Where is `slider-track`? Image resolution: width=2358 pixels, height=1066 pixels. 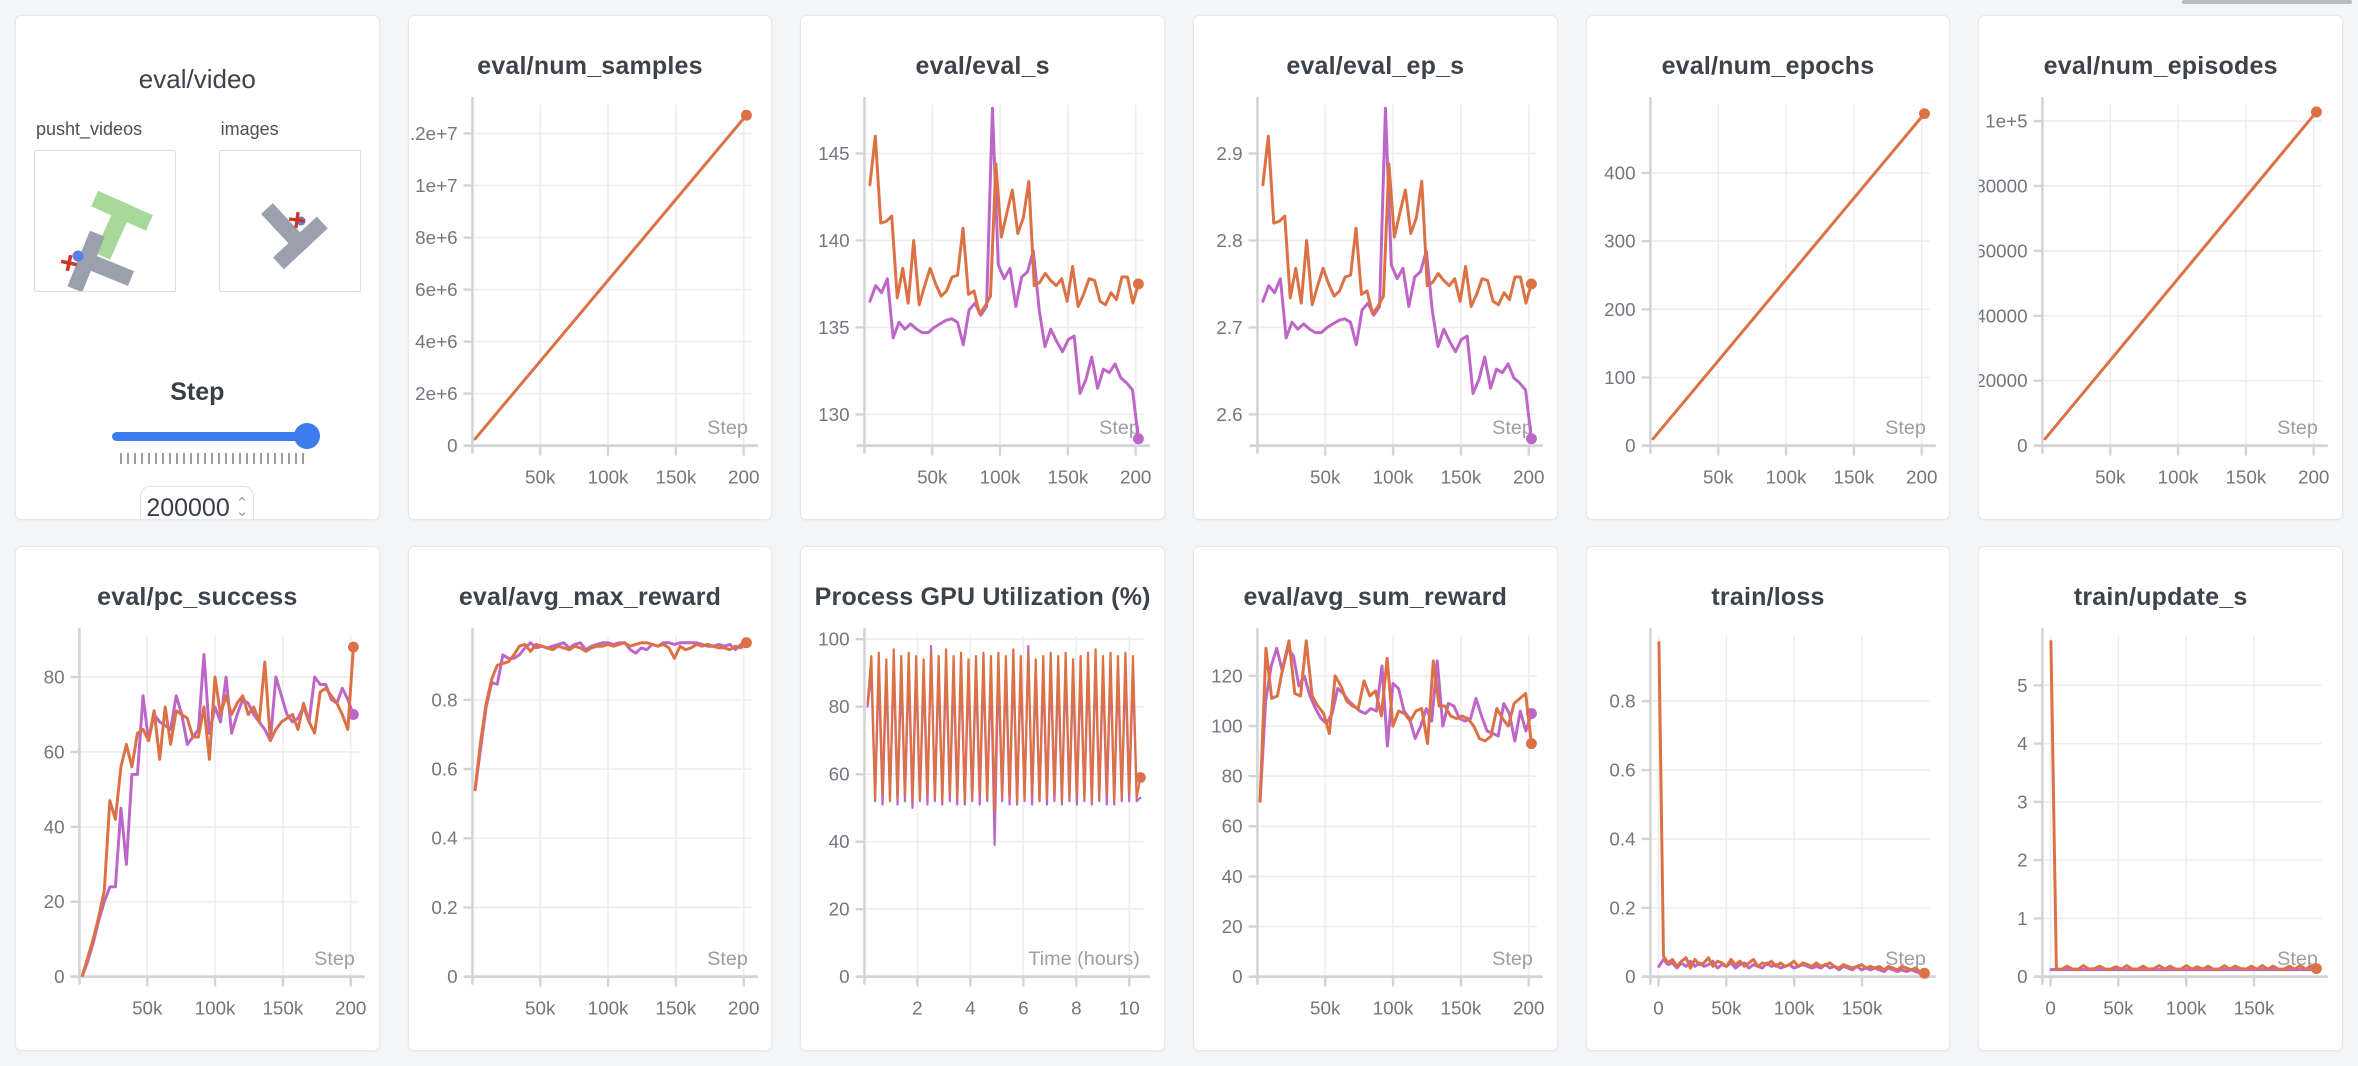 slider-track is located at coordinates (213, 436).